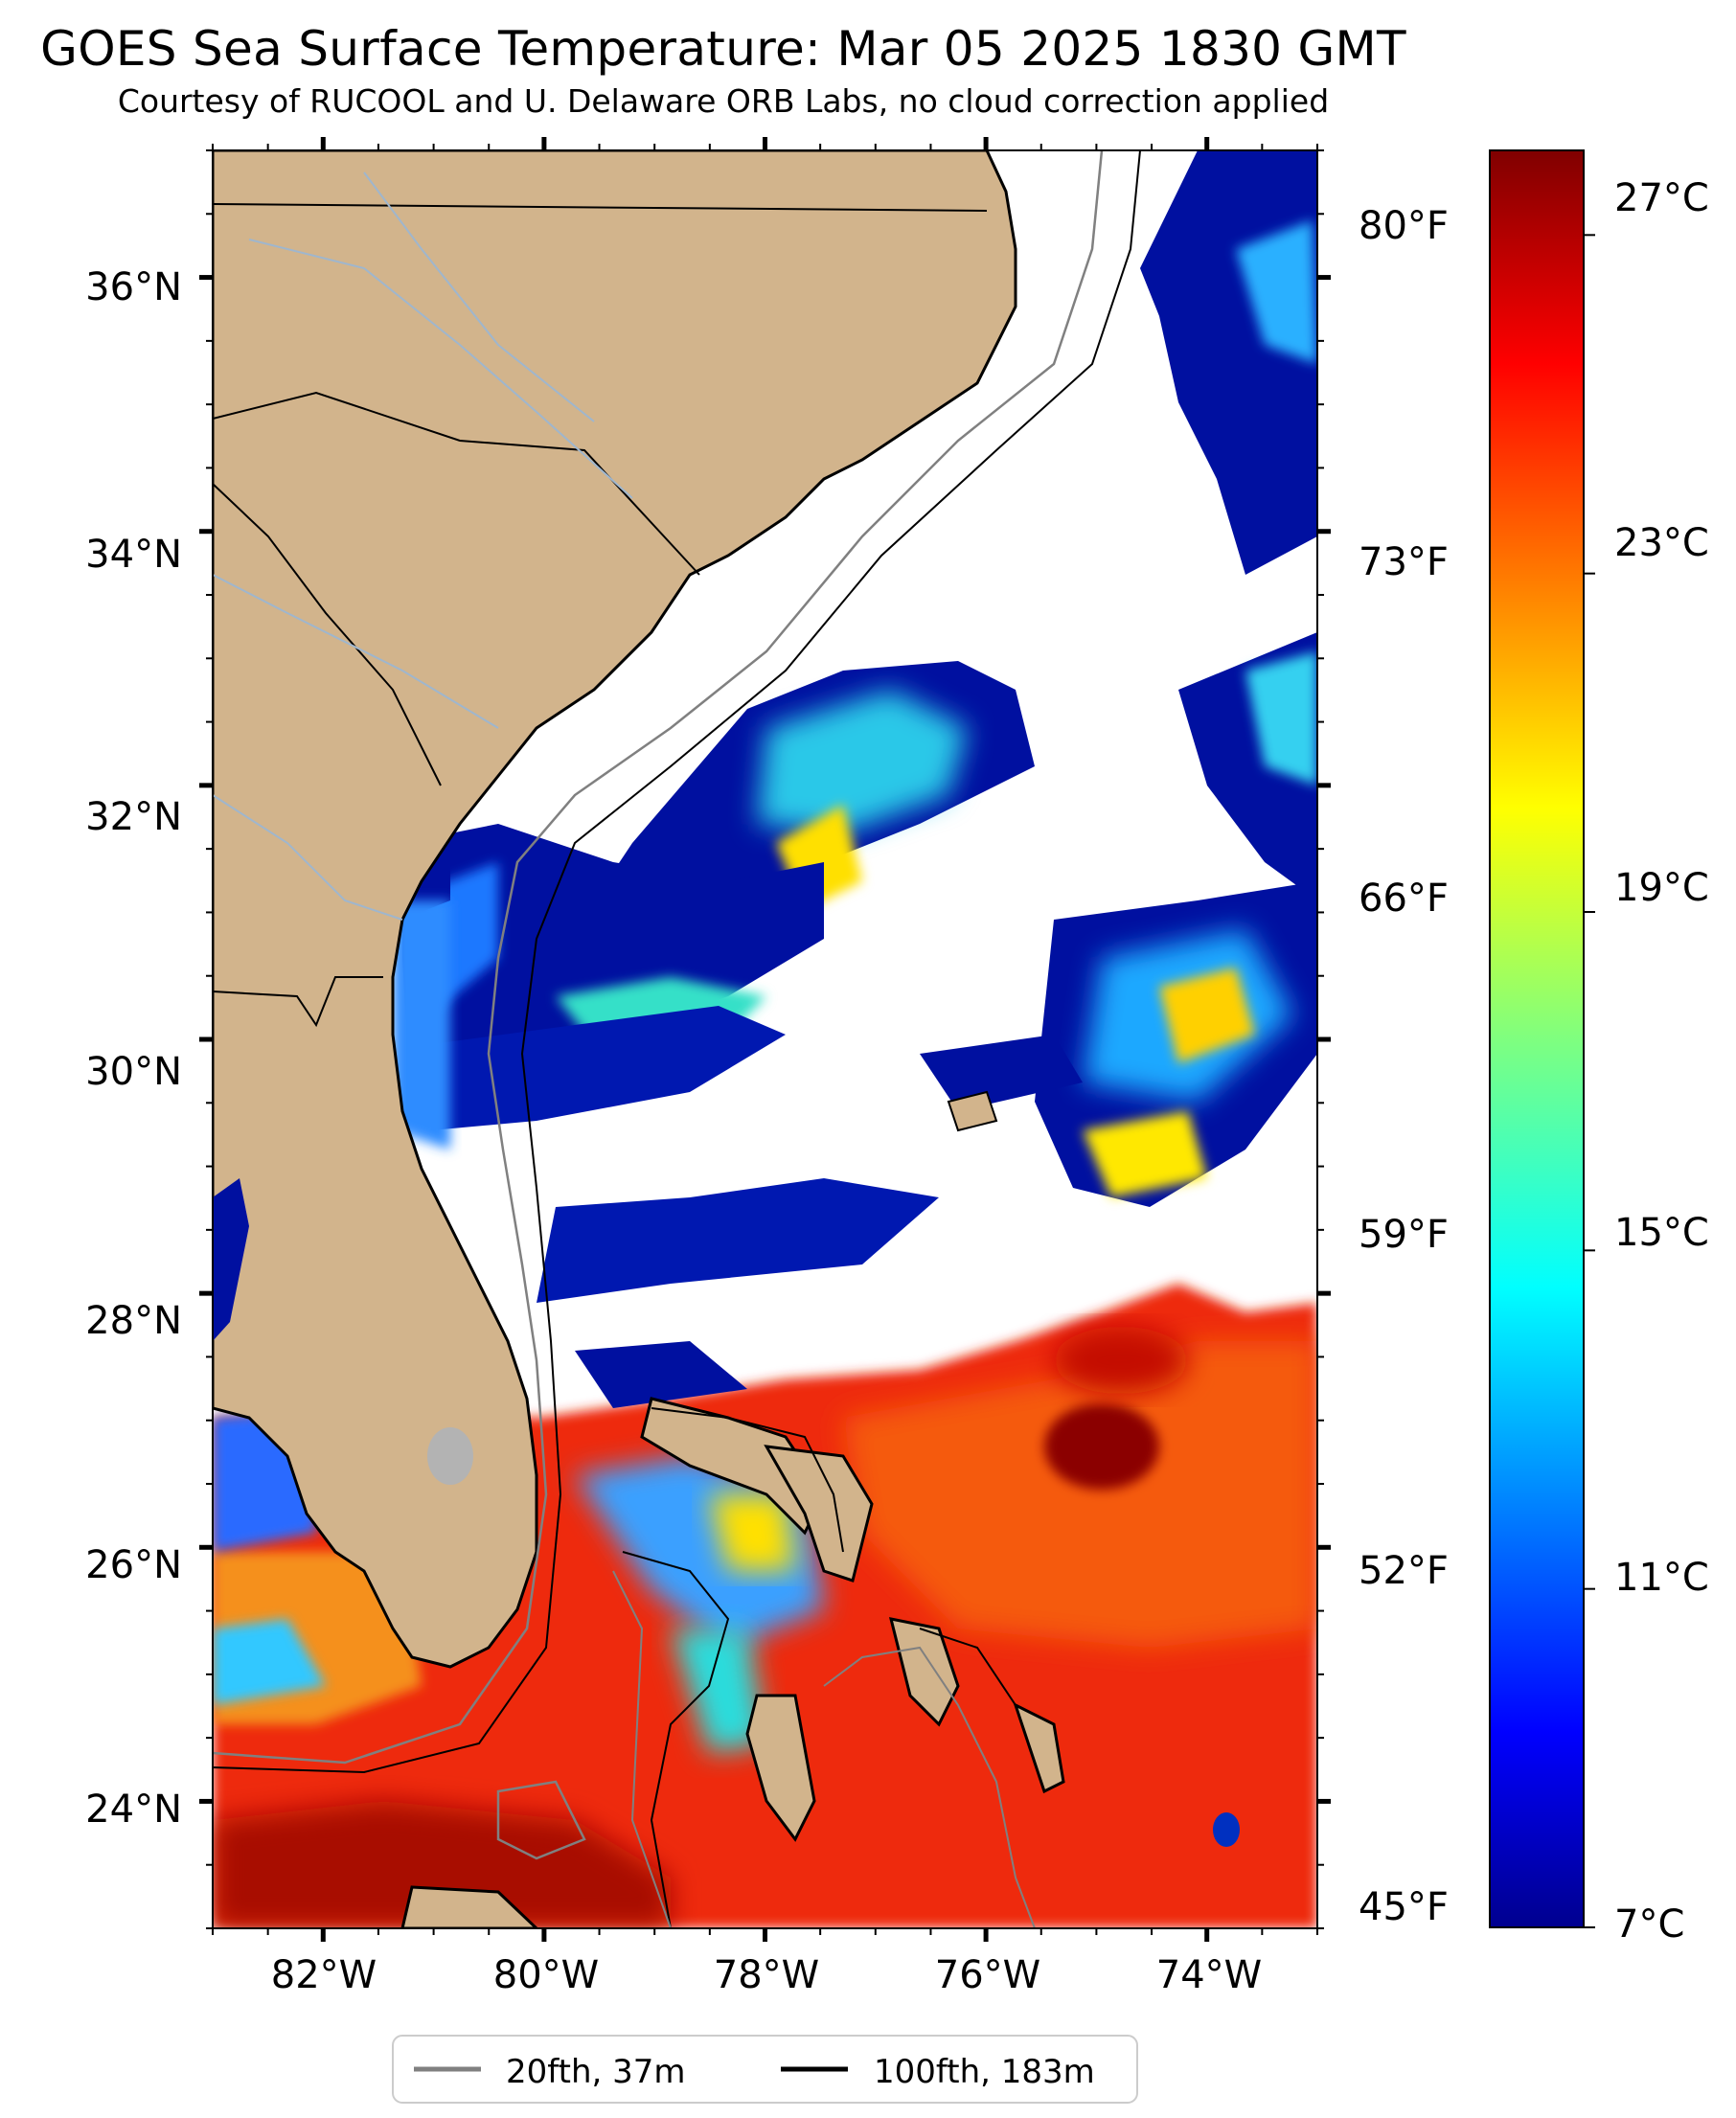  Describe the element at coordinates (1404, 1907) in the screenshot. I see `fahrenheit-label: 45°F` at that location.